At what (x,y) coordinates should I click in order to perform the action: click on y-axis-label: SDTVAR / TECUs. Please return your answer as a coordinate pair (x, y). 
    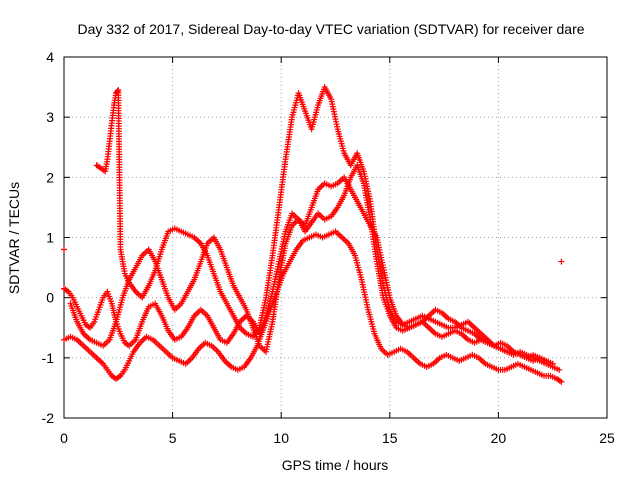
    Looking at the image, I should click on (14, 238).